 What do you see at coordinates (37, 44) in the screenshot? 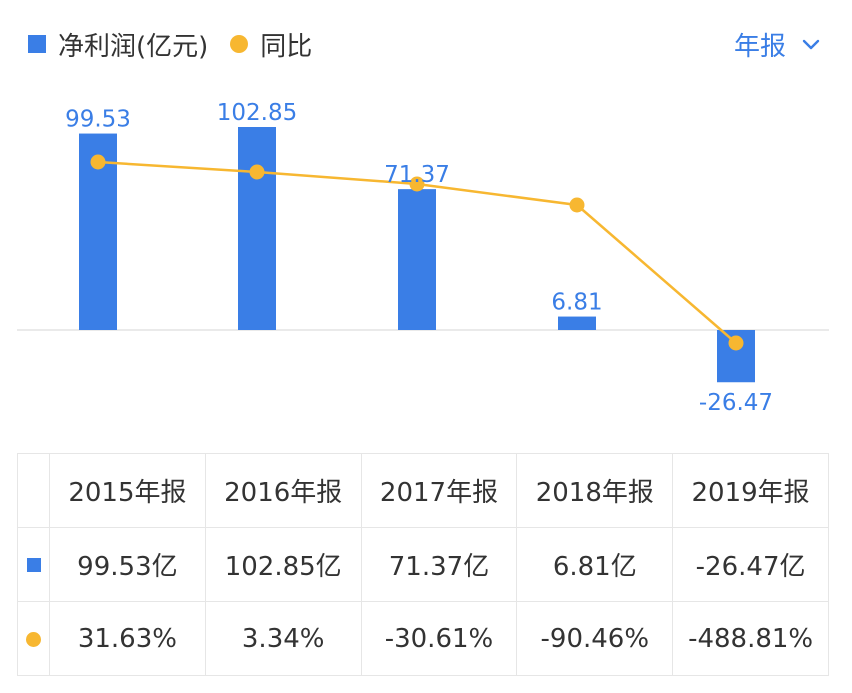
I see `legend-bar-marker` at bounding box center [37, 44].